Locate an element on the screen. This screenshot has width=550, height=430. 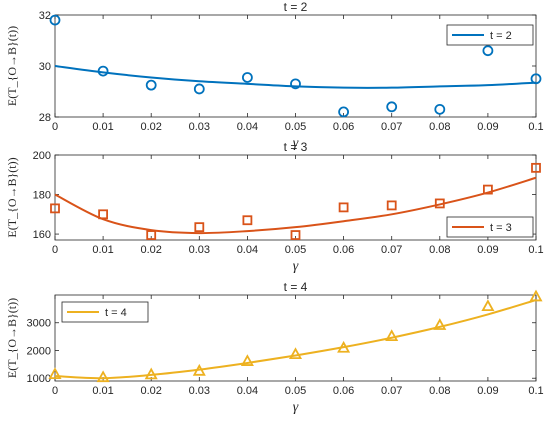
y-tick-label: 1000 is located at coordinates (39, 379).